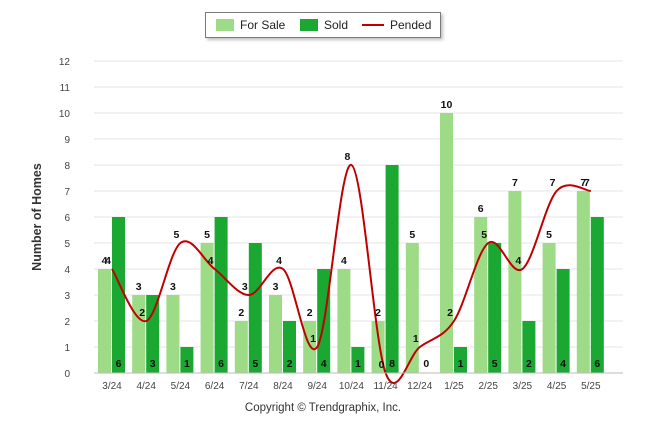 This screenshot has height=434, width=646. Describe the element at coordinates (153, 364) in the screenshot. I see `data-label-sold: 3` at that location.